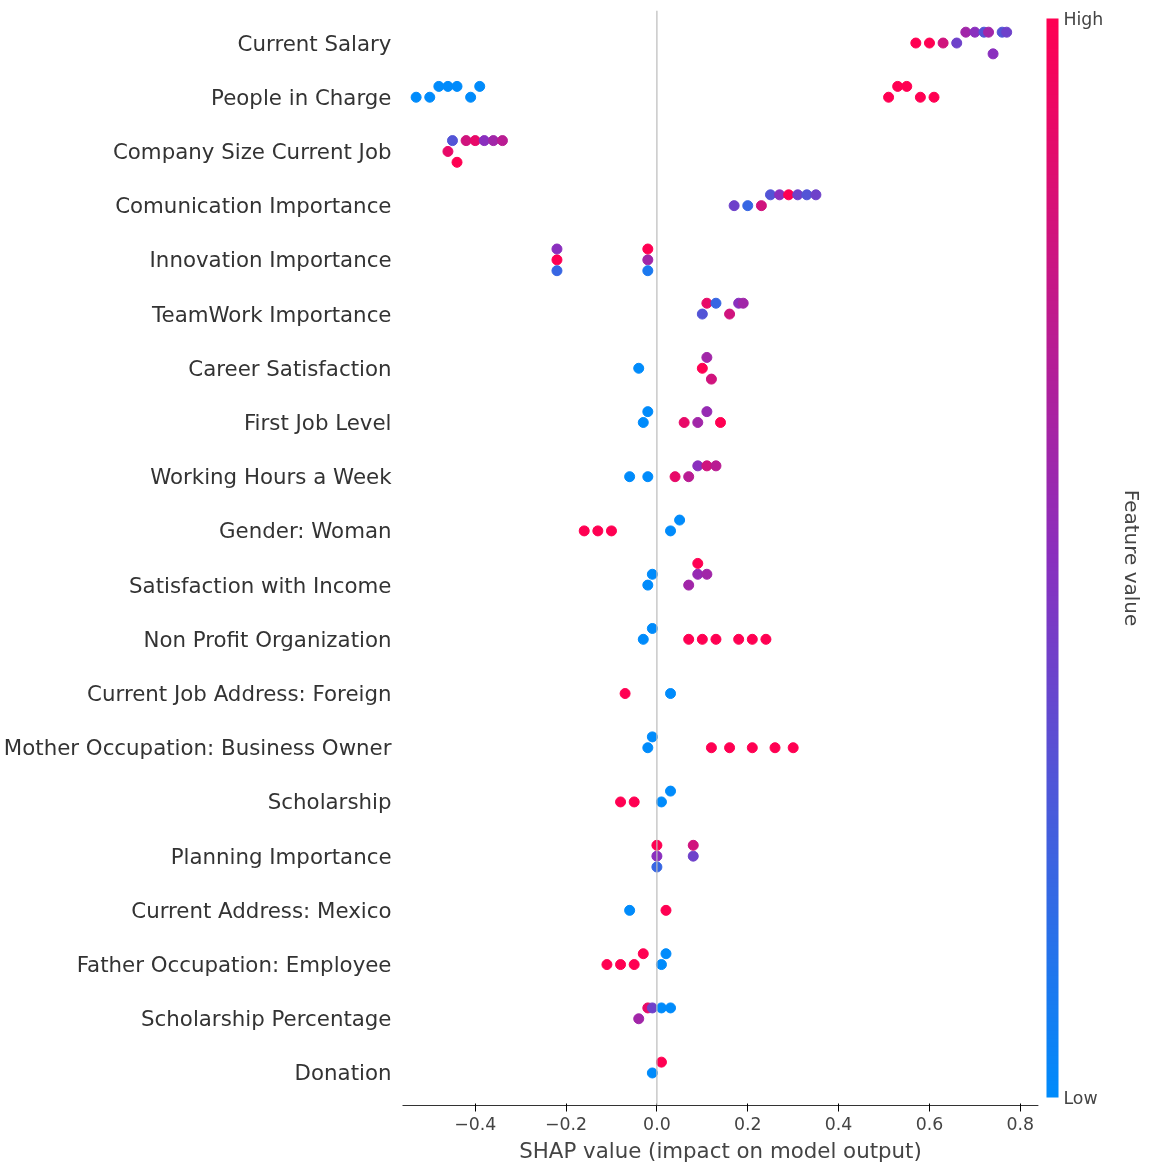  I want to click on y-tick-label: Scholarship, so click(329, 802).